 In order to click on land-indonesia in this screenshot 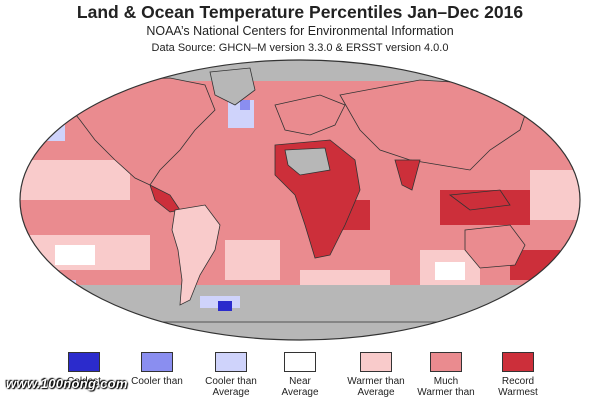, I will do `click(479, 200)`.